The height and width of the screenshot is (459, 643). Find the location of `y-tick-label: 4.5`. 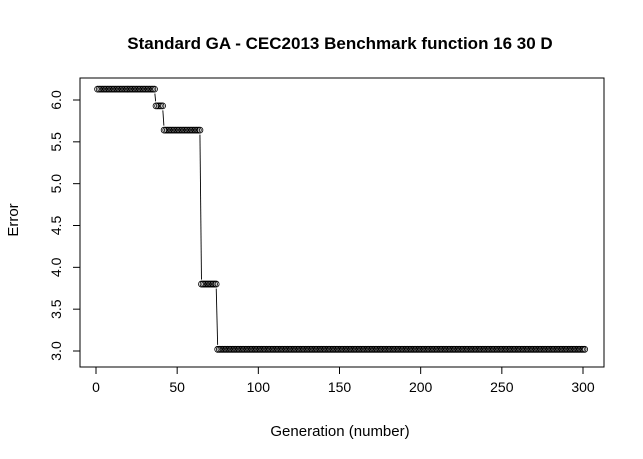

y-tick-label: 4.5 is located at coordinates (56, 226).